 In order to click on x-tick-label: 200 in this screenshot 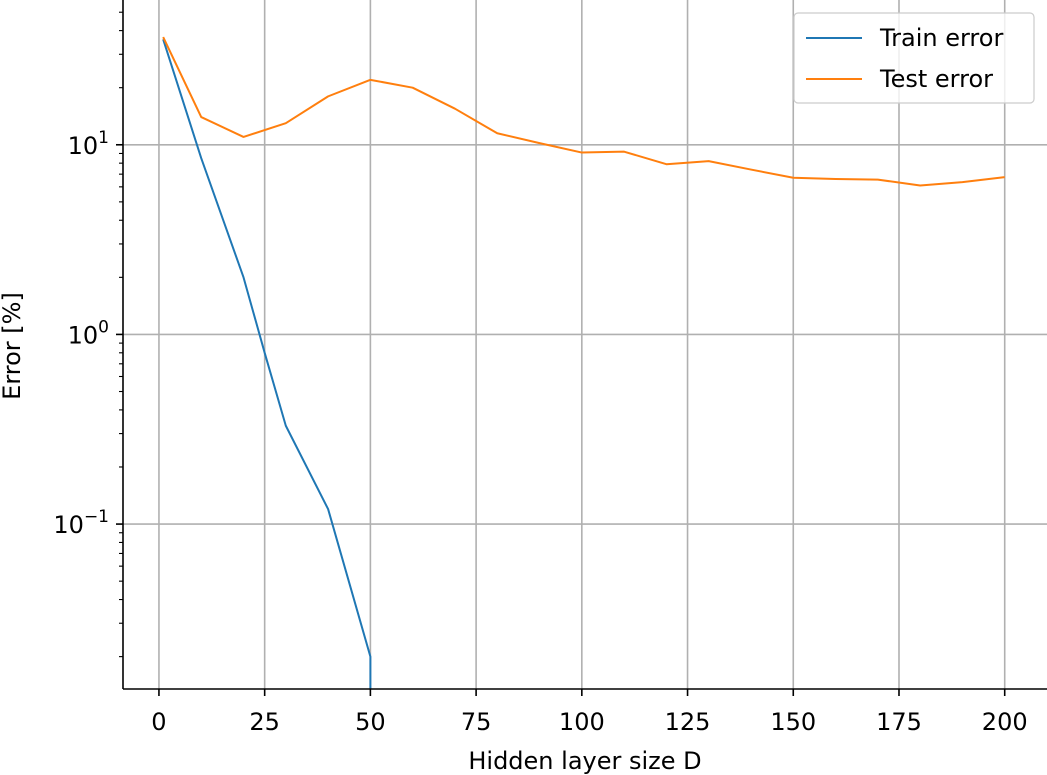, I will do `click(1005, 722)`.